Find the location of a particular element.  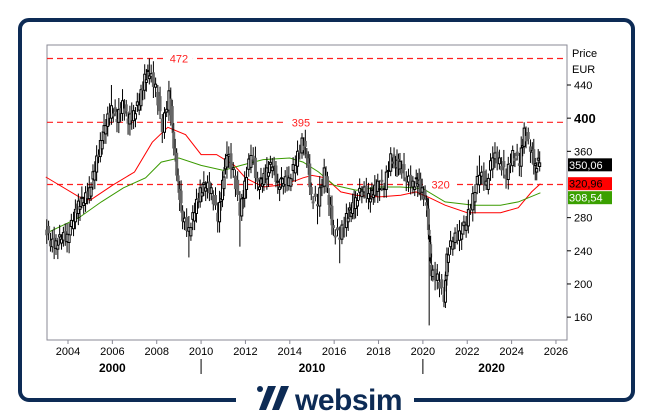

last-value-tag-bg is located at coordinates (590, 165).